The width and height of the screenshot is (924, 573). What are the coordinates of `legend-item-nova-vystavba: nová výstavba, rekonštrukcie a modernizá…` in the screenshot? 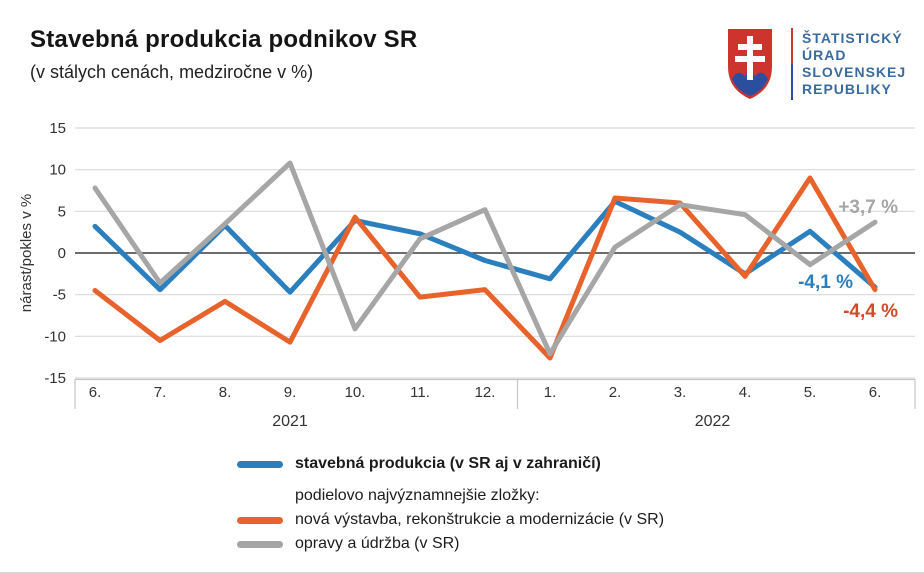 It's located at (450, 520).